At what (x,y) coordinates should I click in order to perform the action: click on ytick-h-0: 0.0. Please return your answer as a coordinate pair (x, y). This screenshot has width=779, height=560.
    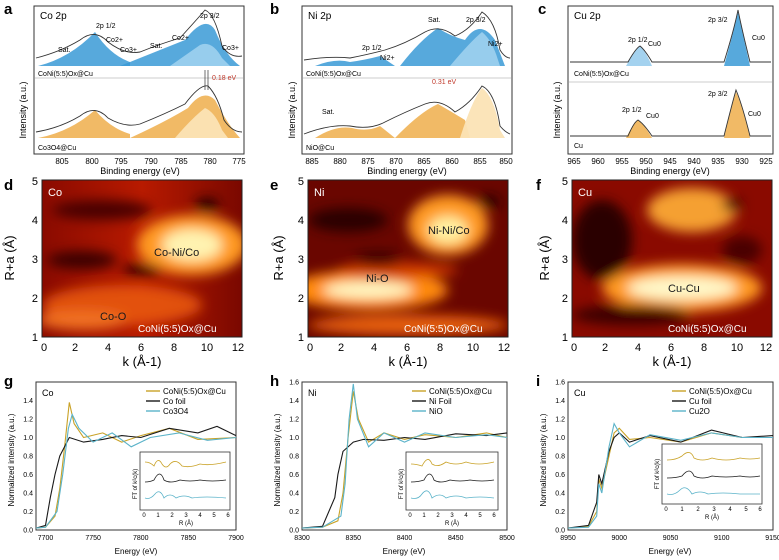
    Looking at the image, I should click on (294, 531).